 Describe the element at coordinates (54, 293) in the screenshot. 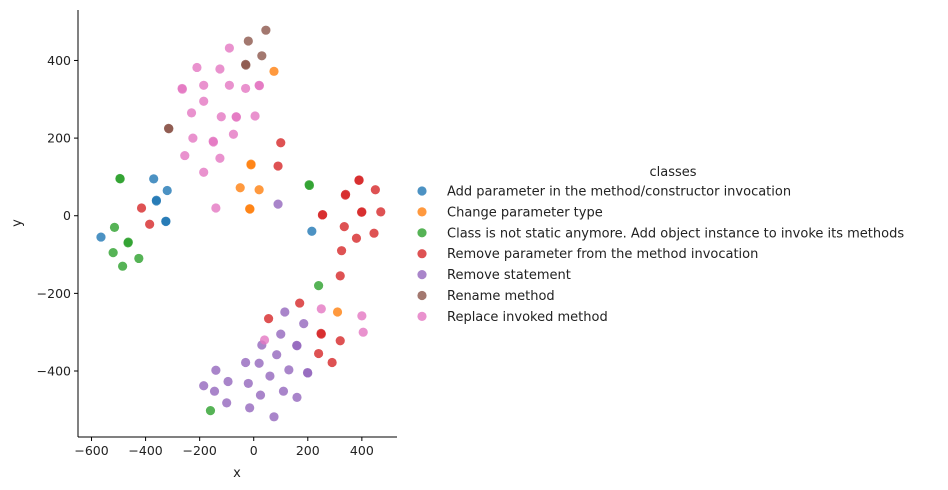

I see `y-tick-label-1: −200` at that location.